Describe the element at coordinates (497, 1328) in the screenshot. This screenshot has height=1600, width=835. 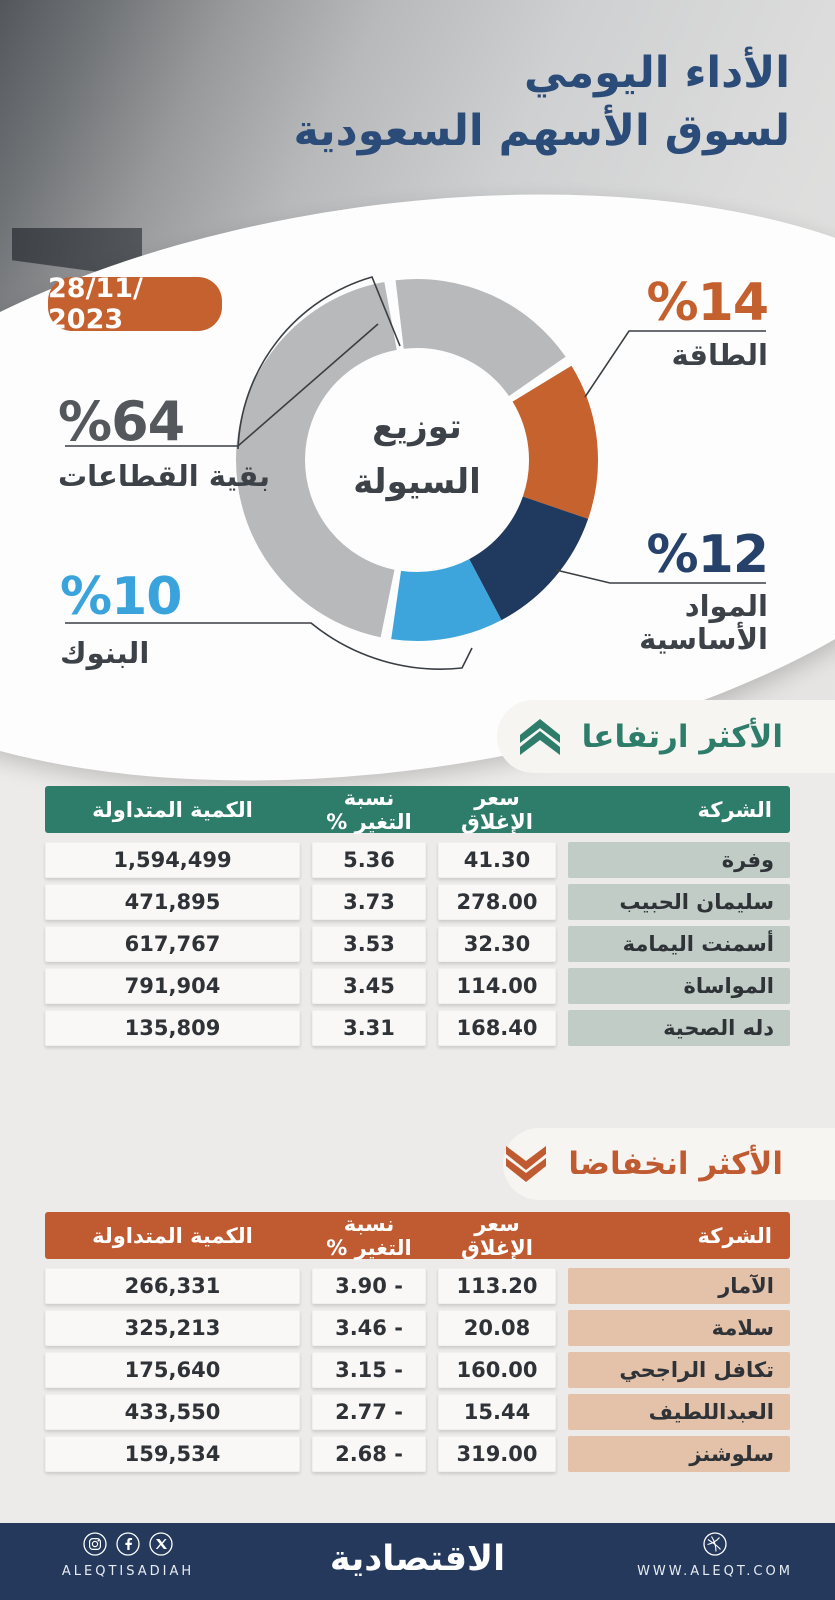
I see `close-price-cell: 20.08` at that location.